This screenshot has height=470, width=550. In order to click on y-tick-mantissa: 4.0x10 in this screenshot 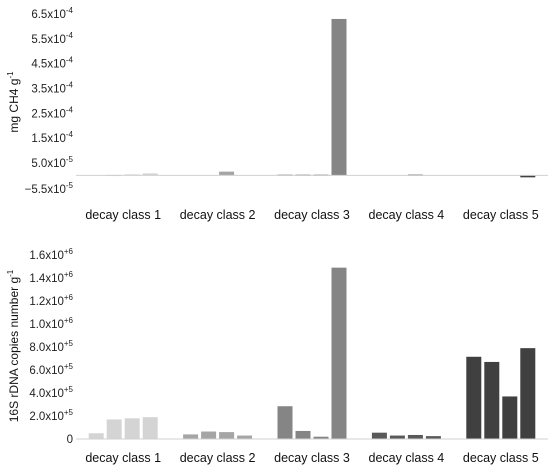, I will do `click(46, 394)`.